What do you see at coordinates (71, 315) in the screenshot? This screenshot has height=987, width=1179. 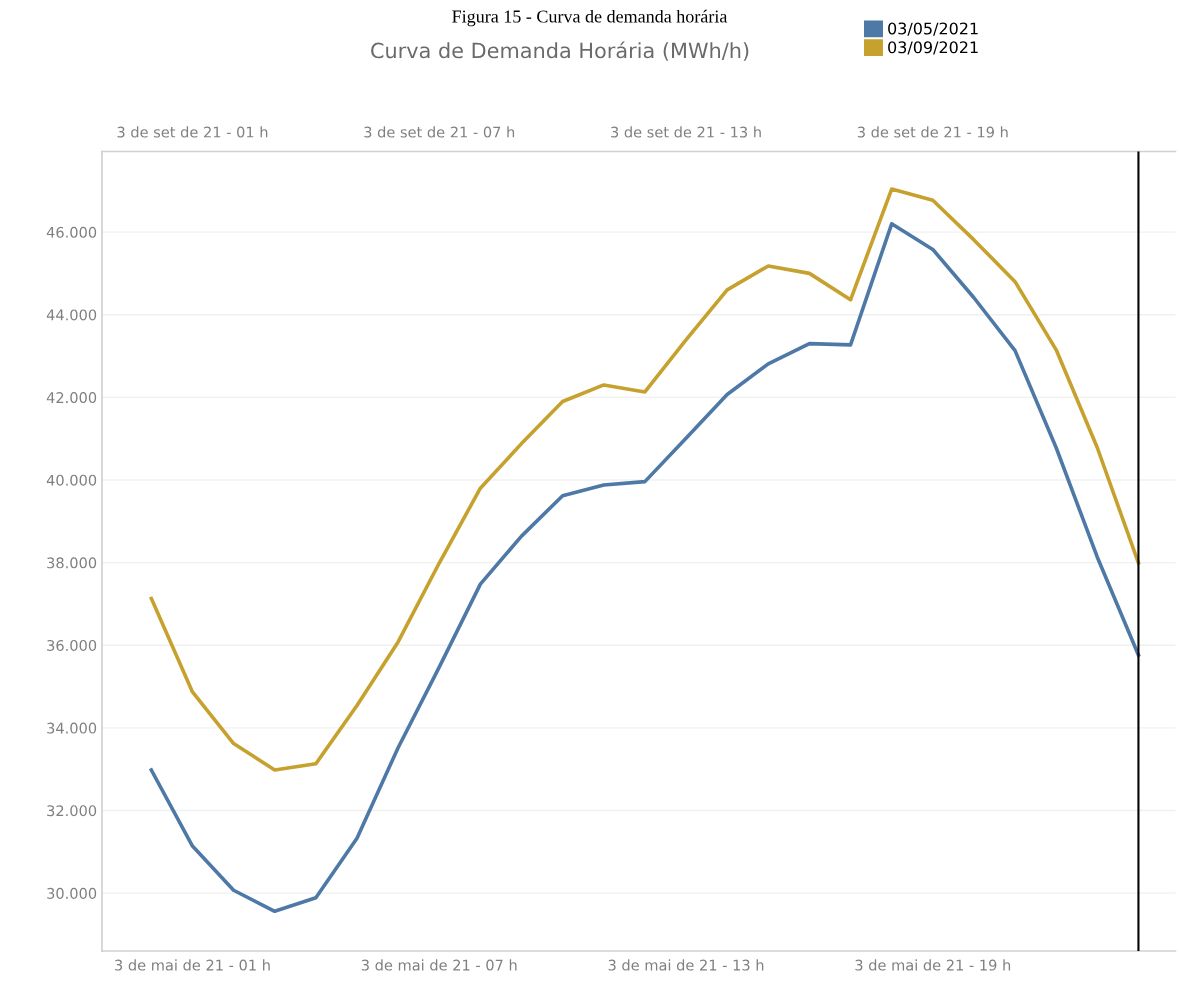 I see `y-tick-label: 44.000` at bounding box center [71, 315].